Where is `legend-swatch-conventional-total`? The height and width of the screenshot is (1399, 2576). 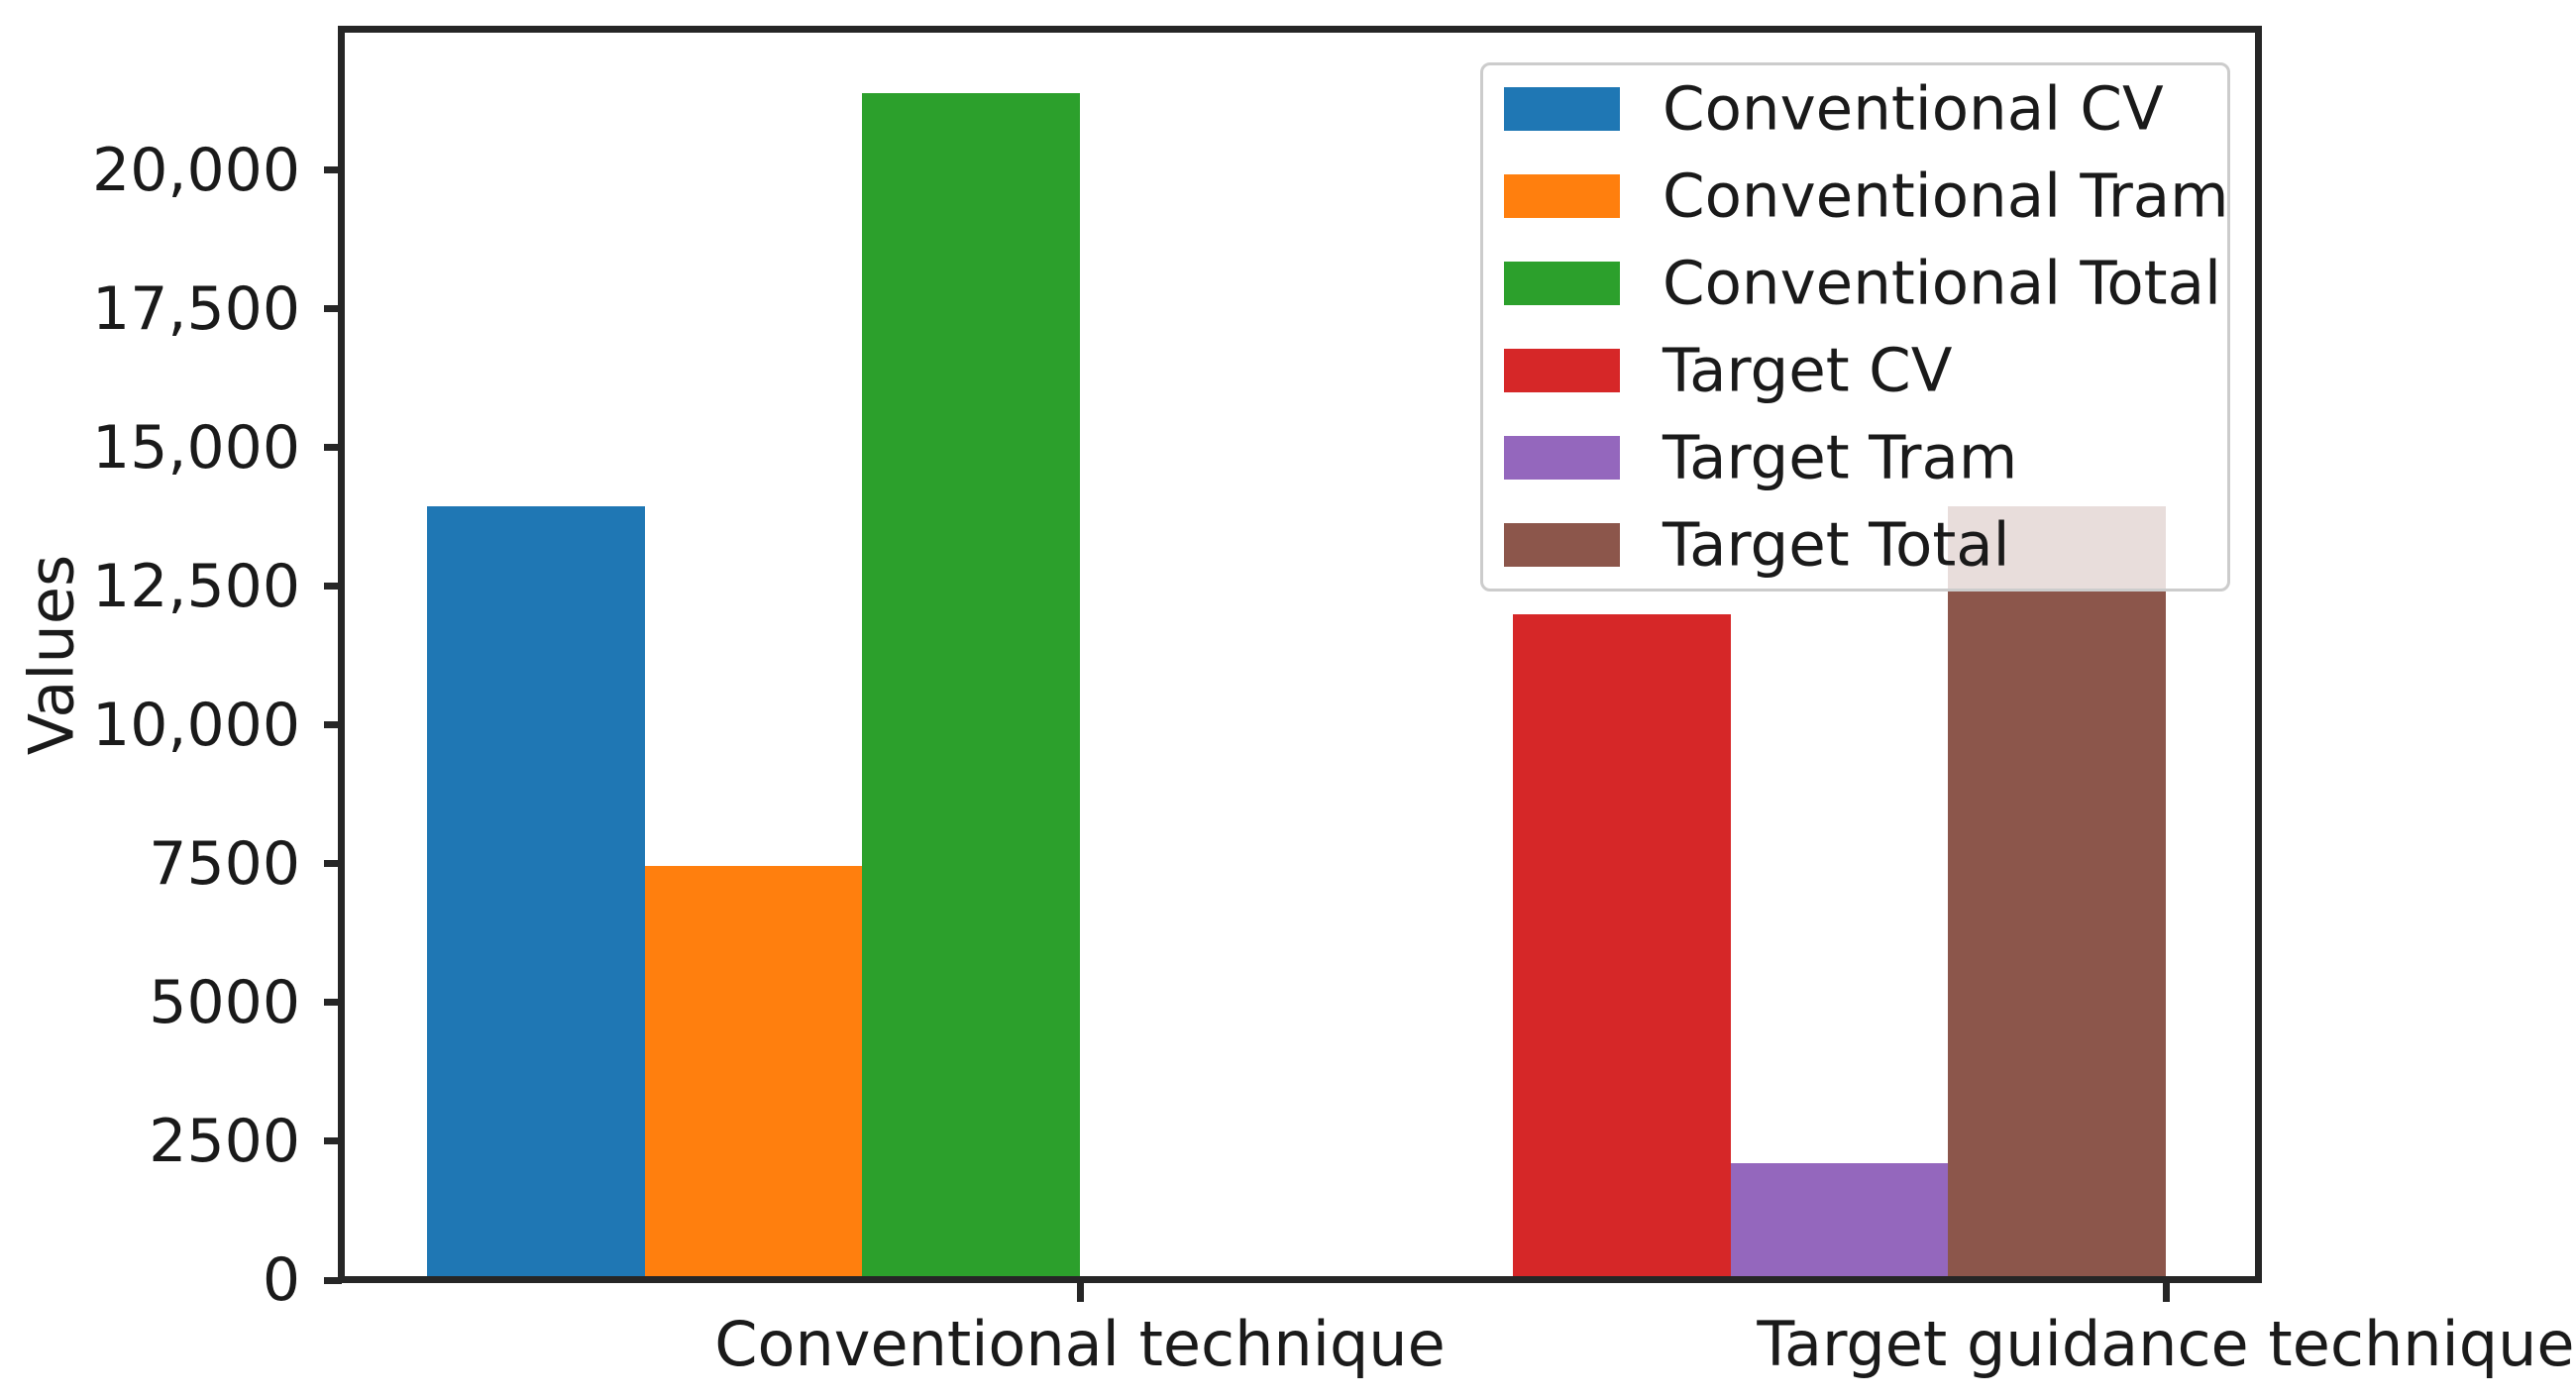
legend-swatch-conventional-total is located at coordinates (1562, 283).